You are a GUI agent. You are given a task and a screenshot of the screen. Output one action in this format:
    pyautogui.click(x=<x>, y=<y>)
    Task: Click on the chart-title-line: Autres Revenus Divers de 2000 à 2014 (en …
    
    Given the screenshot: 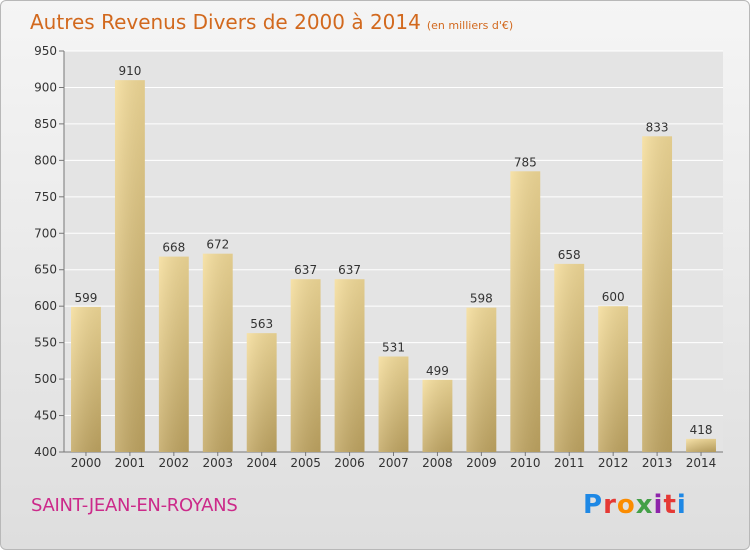 What is the action you would take?
    pyautogui.click(x=271, y=22)
    